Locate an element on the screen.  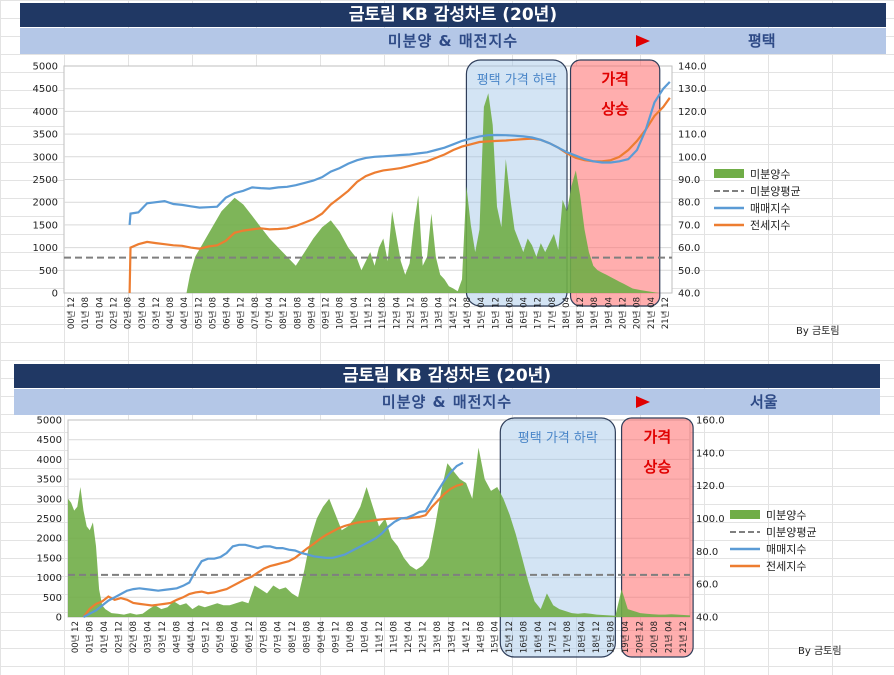
rise-label-line2: 상승 is located at coordinates (658, 467).